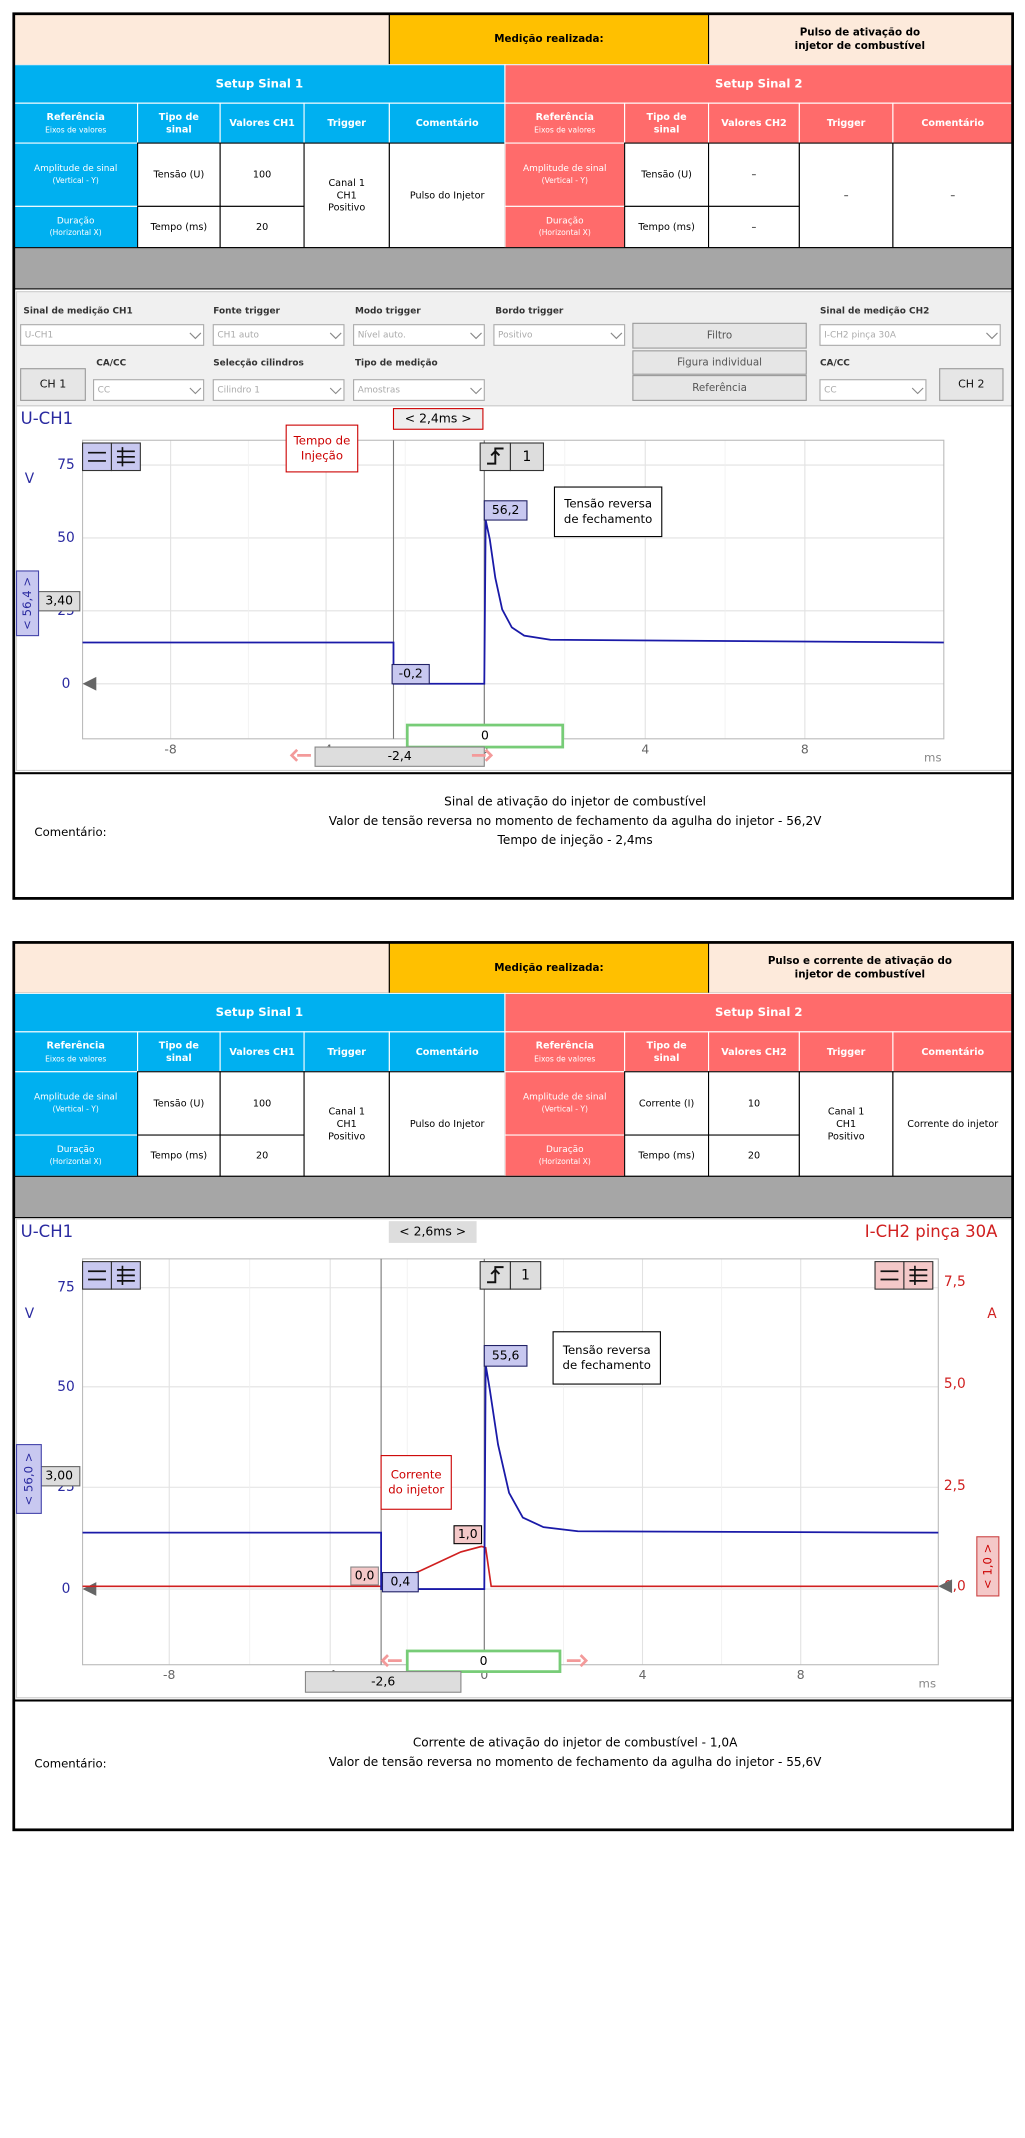 The image size is (1025, 2138). I want to click on row-header: Duração, so click(565, 1150).